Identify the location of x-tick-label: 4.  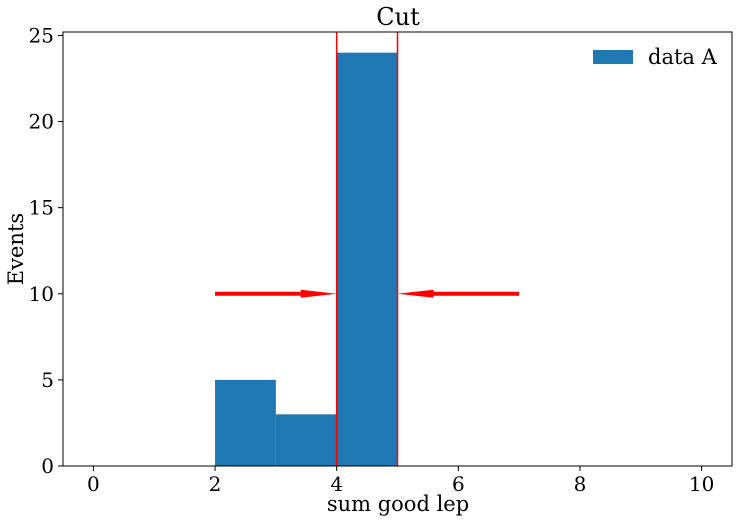
(336, 484).